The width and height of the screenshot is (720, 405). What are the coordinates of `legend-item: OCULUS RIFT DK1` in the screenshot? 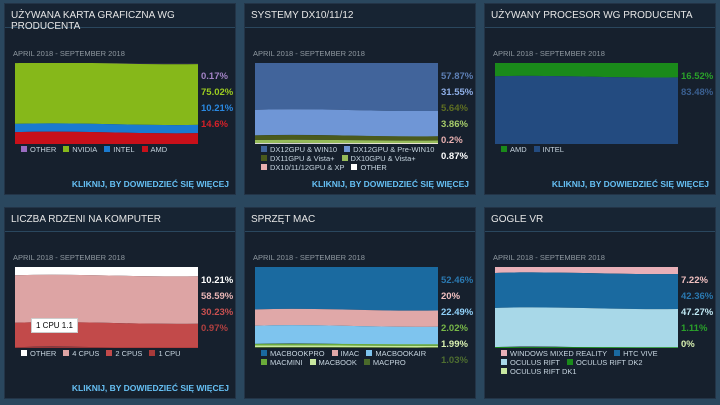 It's located at (539, 371).